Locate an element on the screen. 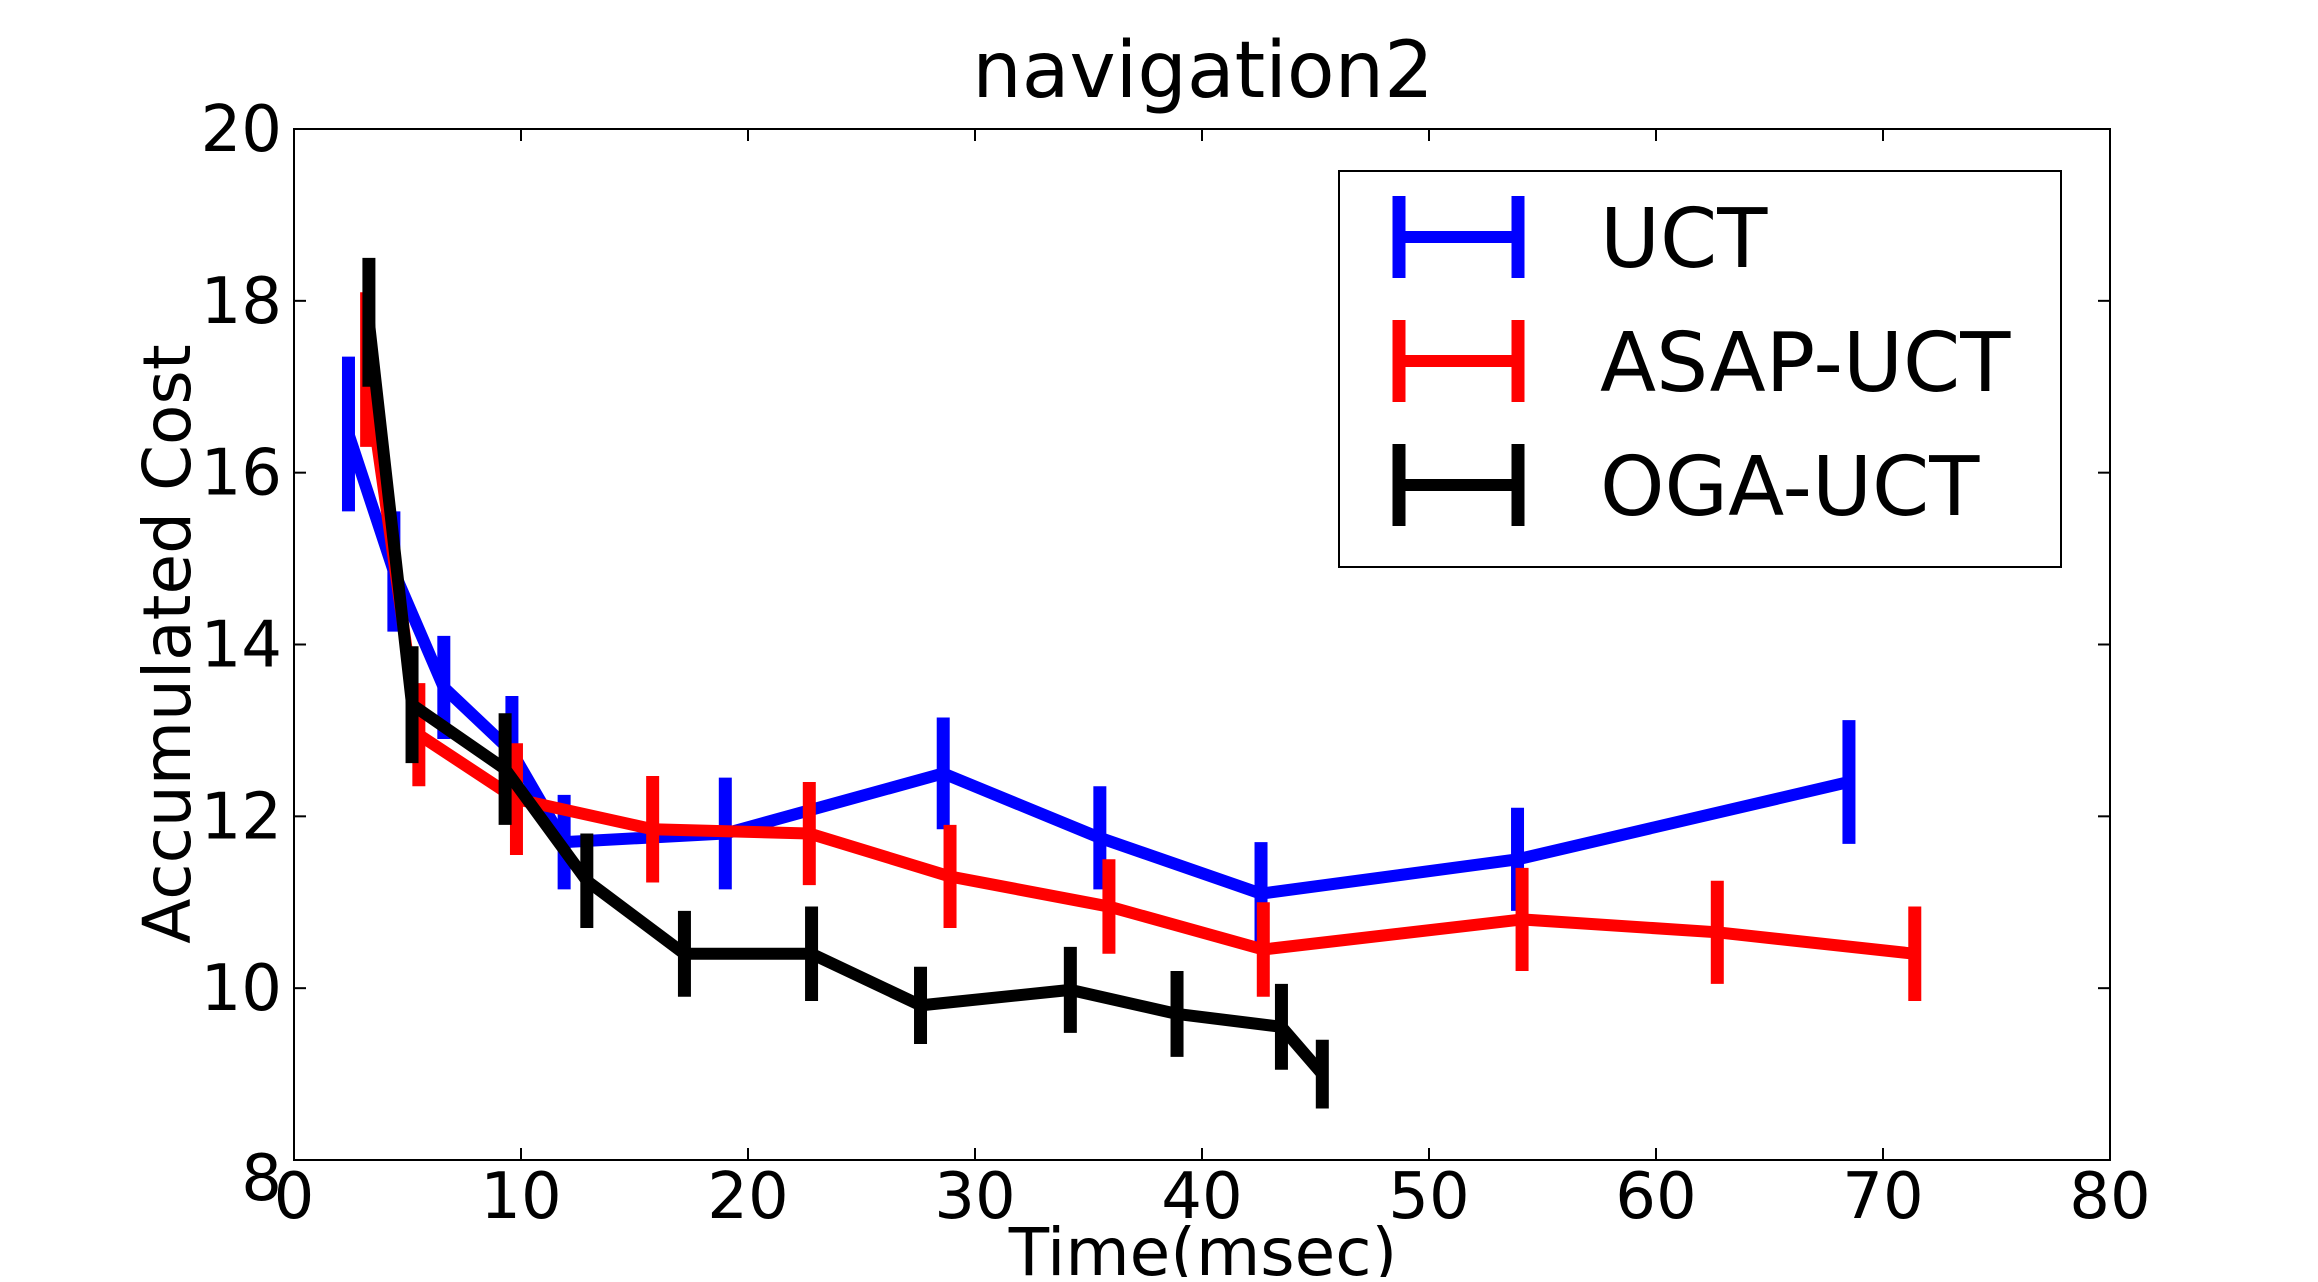 Image resolution: width=2318 pixels, height=1282 pixels. legend-label-2: OGA-UCT is located at coordinates (1790, 487).